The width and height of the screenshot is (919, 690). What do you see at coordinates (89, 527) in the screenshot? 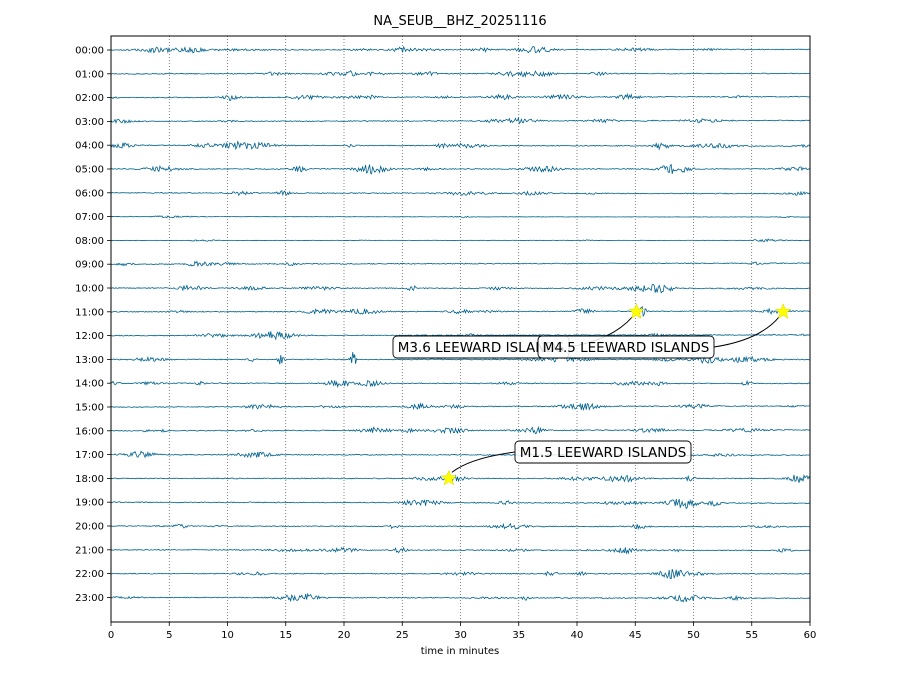
I see `y-tick-label: 20:00` at bounding box center [89, 527].